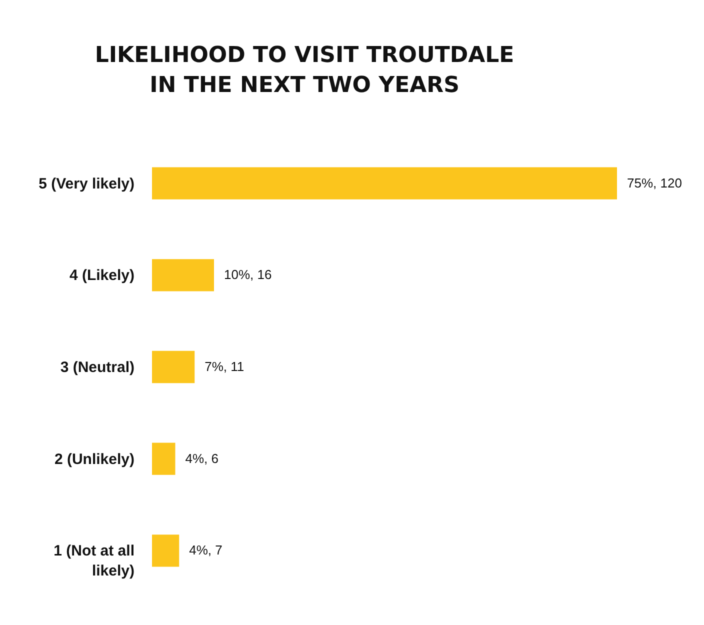  Describe the element at coordinates (201, 458) in the screenshot. I see `data-label: 4%, 6` at that location.